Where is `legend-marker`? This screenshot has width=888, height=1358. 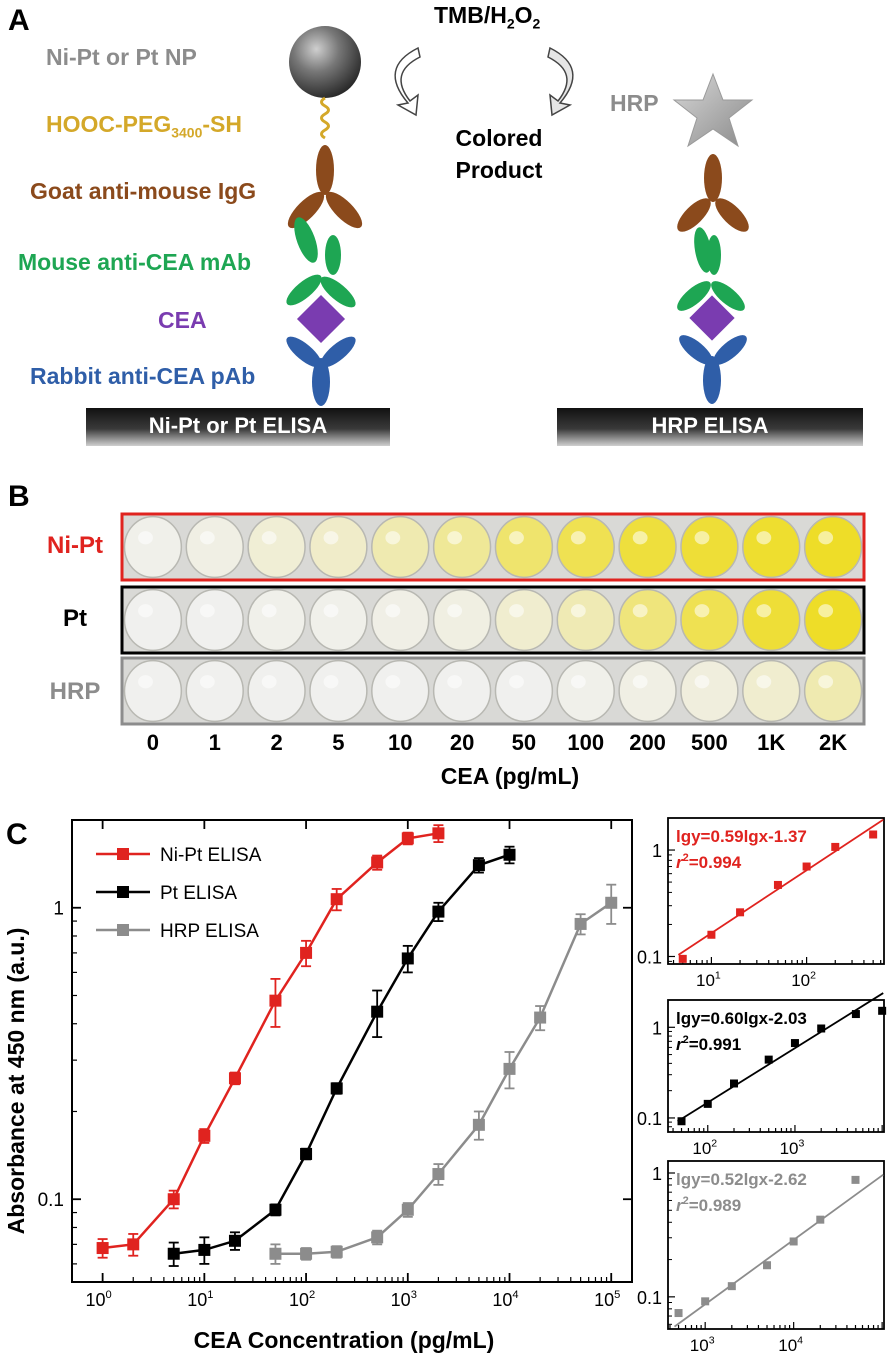
legend-marker is located at coordinates (123, 892).